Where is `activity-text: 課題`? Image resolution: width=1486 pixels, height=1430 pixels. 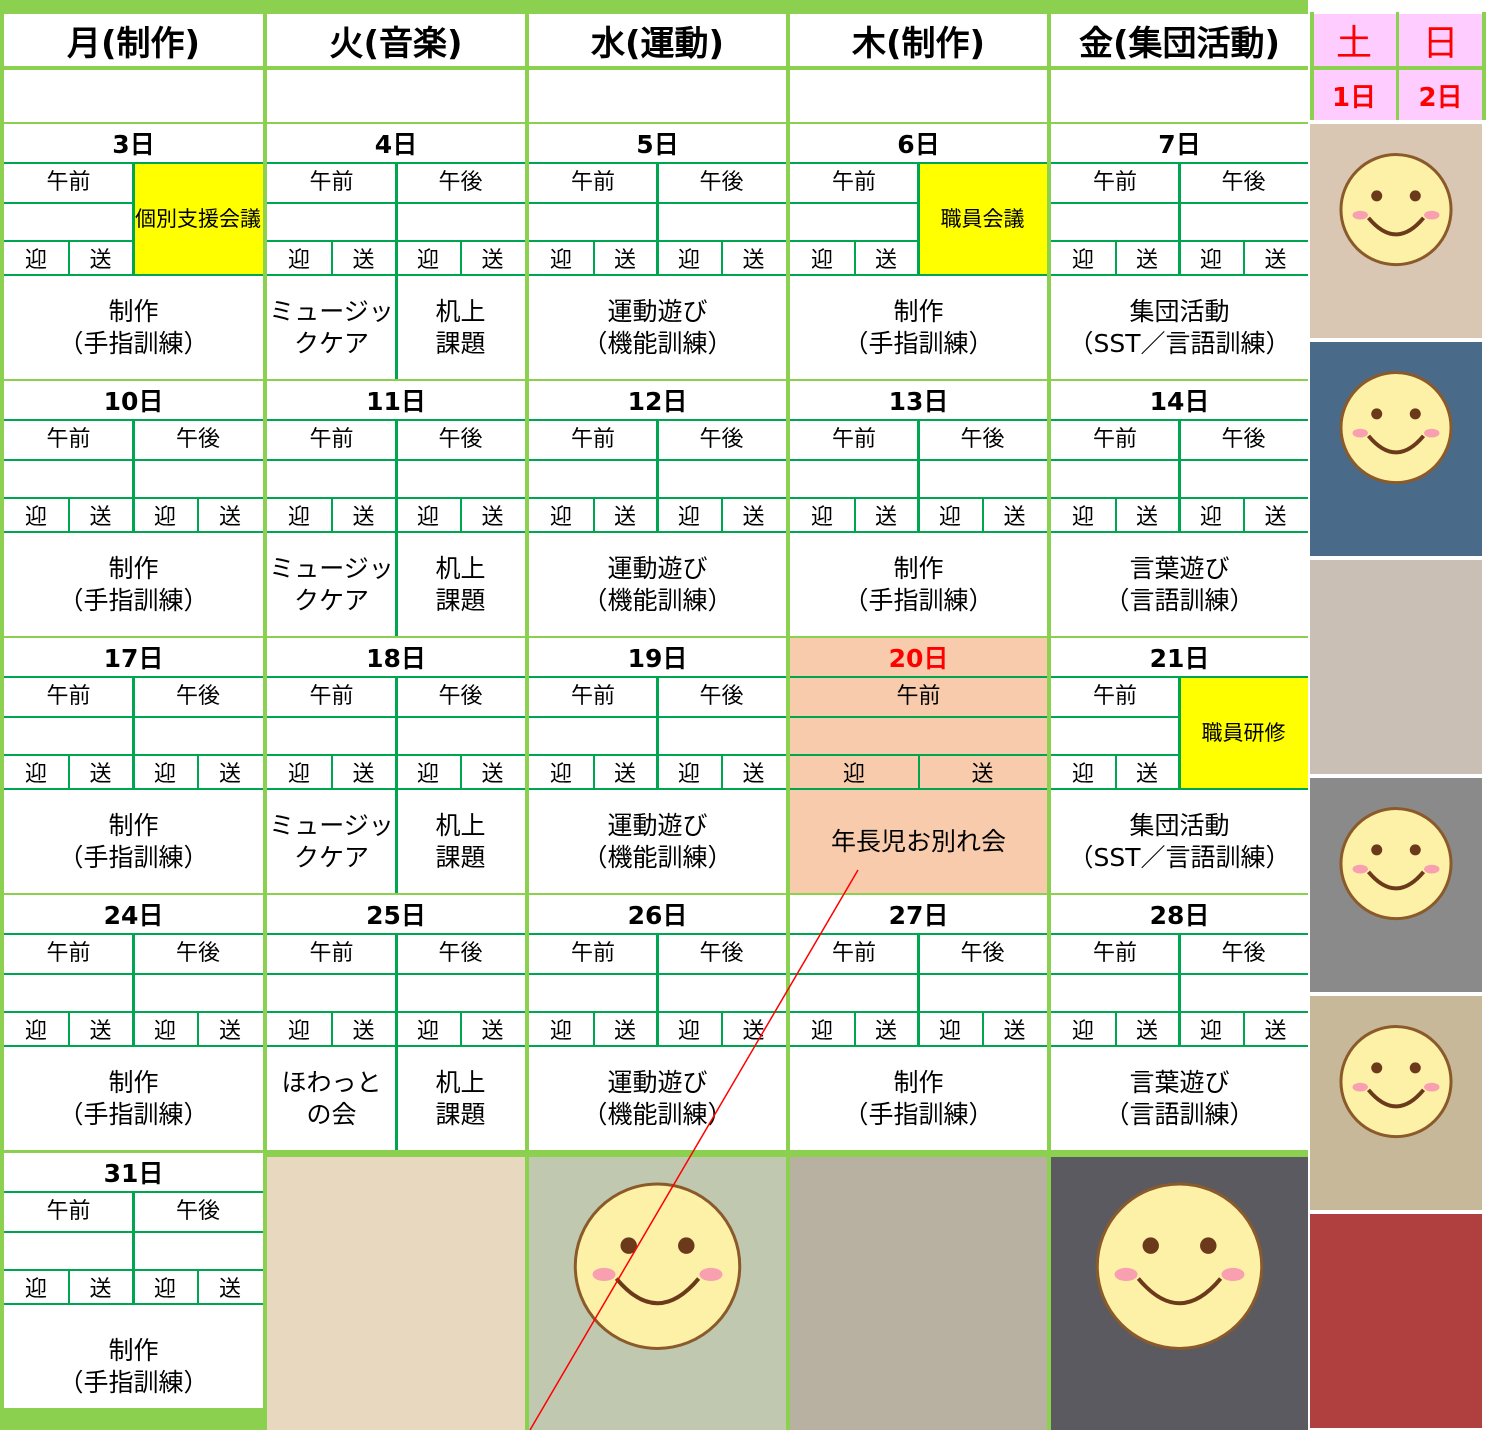
activity-text: 課題 is located at coordinates (460, 1114).